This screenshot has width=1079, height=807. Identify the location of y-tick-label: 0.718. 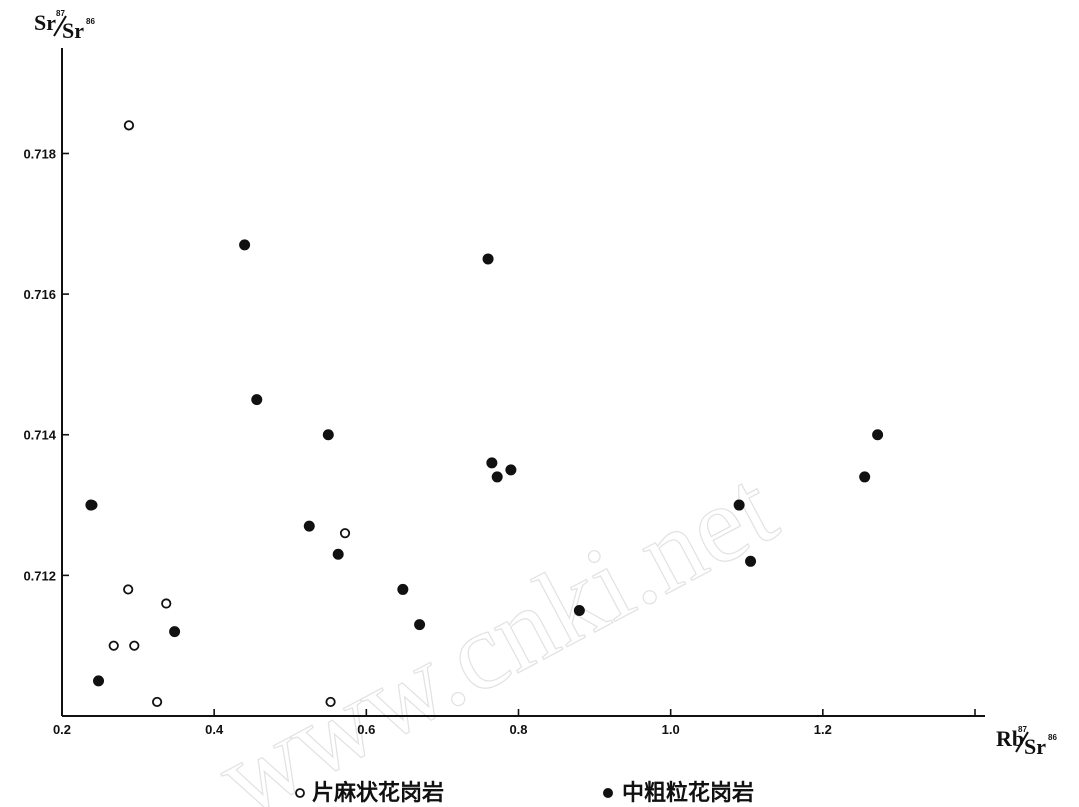
(39, 153).